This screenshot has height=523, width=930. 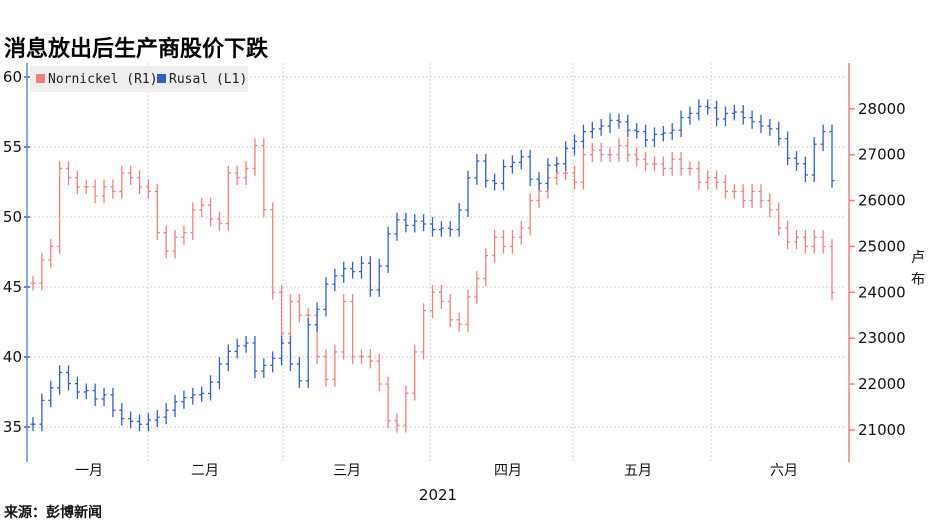 I want to click on legend-box, so click(x=139, y=79).